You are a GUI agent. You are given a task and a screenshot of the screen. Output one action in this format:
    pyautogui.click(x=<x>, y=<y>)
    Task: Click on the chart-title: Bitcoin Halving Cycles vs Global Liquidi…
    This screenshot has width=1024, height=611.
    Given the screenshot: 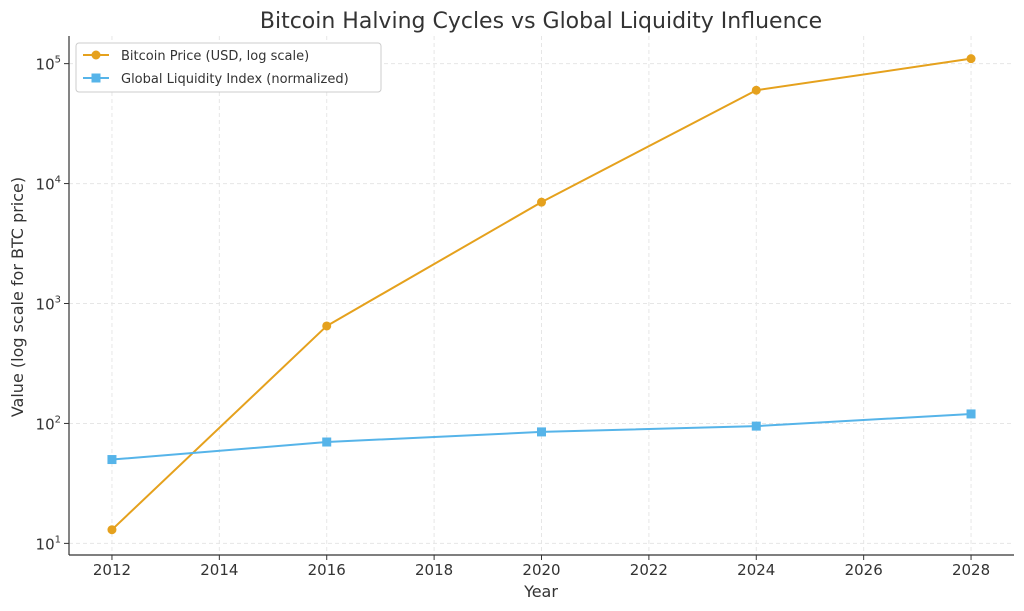 What is the action you would take?
    pyautogui.click(x=541, y=21)
    